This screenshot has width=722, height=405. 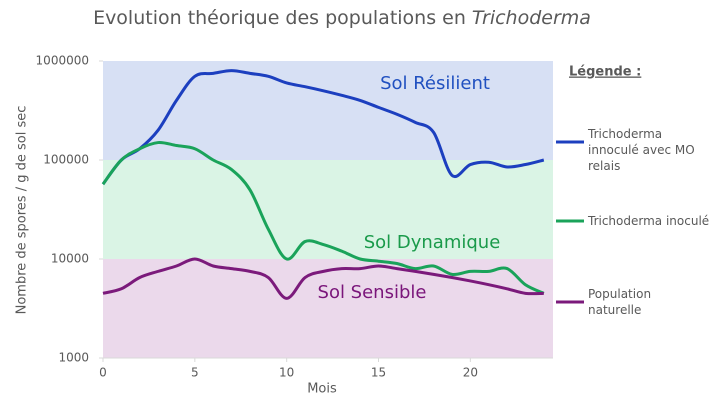 What do you see at coordinates (66, 160) in the screenshot?
I see `y-tick-label: 100000` at bounding box center [66, 160].